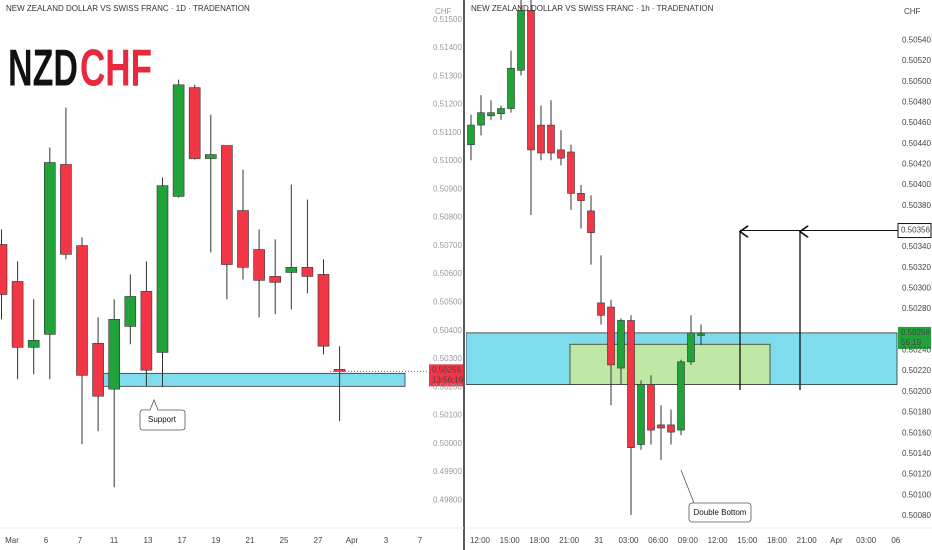 The height and width of the screenshot is (550, 932). What do you see at coordinates (284, 540) in the screenshot?
I see `x-tick-label: 25` at bounding box center [284, 540].